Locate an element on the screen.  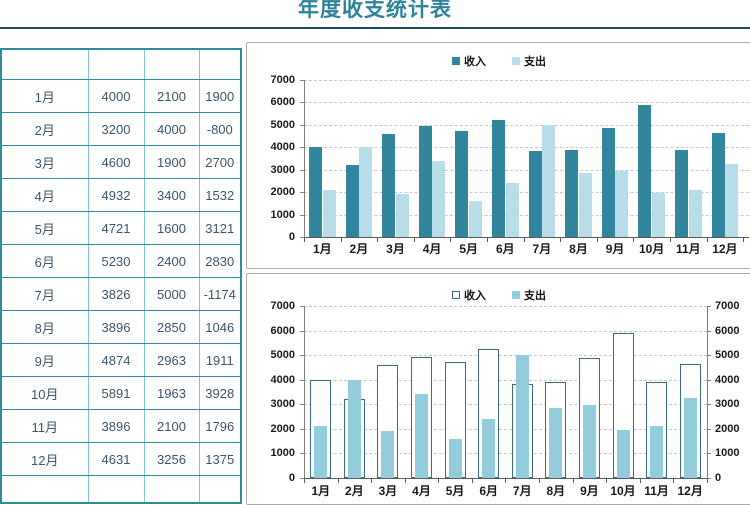
table-cell: 3121 is located at coordinates (220, 228).